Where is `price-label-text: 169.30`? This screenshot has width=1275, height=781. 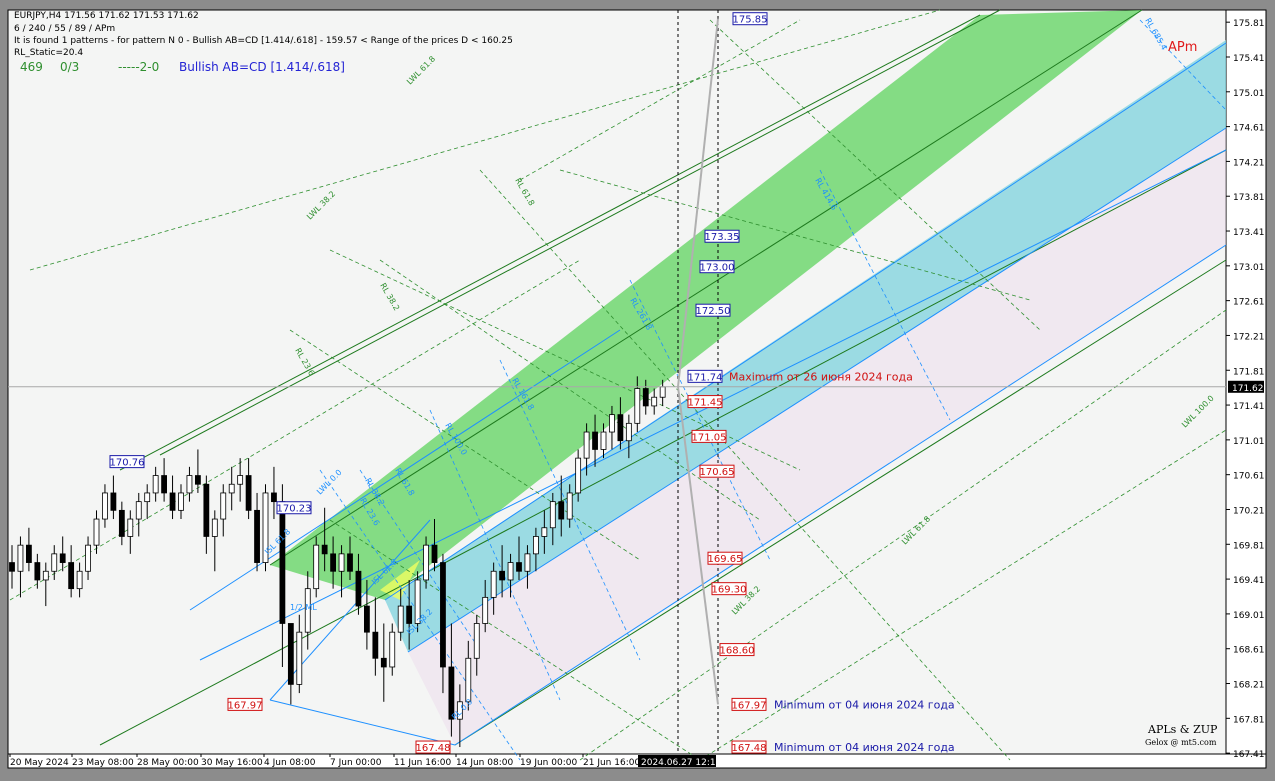 price-label-text: 169.30 is located at coordinates (729, 590).